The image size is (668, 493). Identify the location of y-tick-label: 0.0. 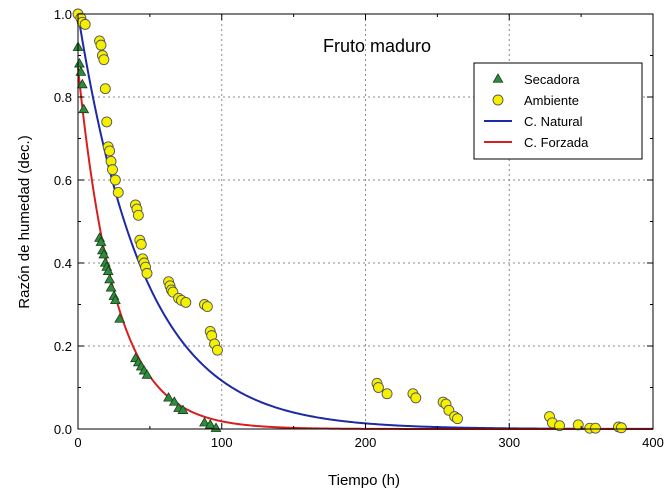
(63, 429).